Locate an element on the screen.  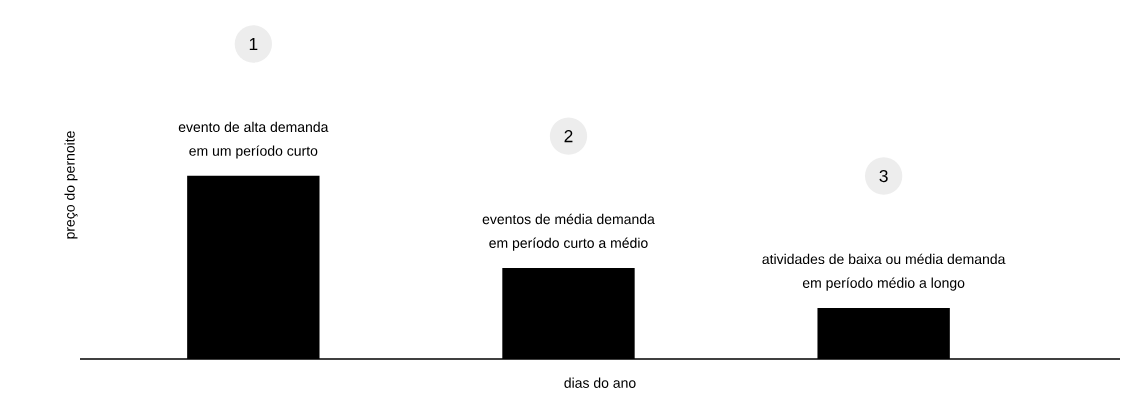
text: 1 is located at coordinates (253, 44).